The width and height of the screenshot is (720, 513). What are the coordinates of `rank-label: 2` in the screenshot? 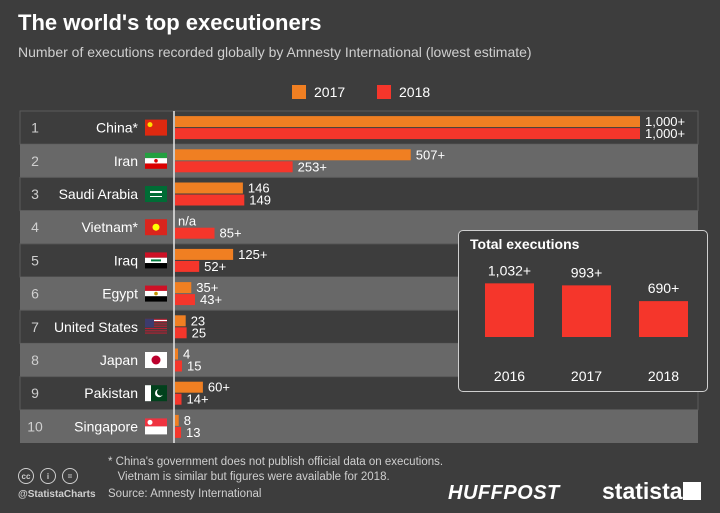 It's located at (35, 161).